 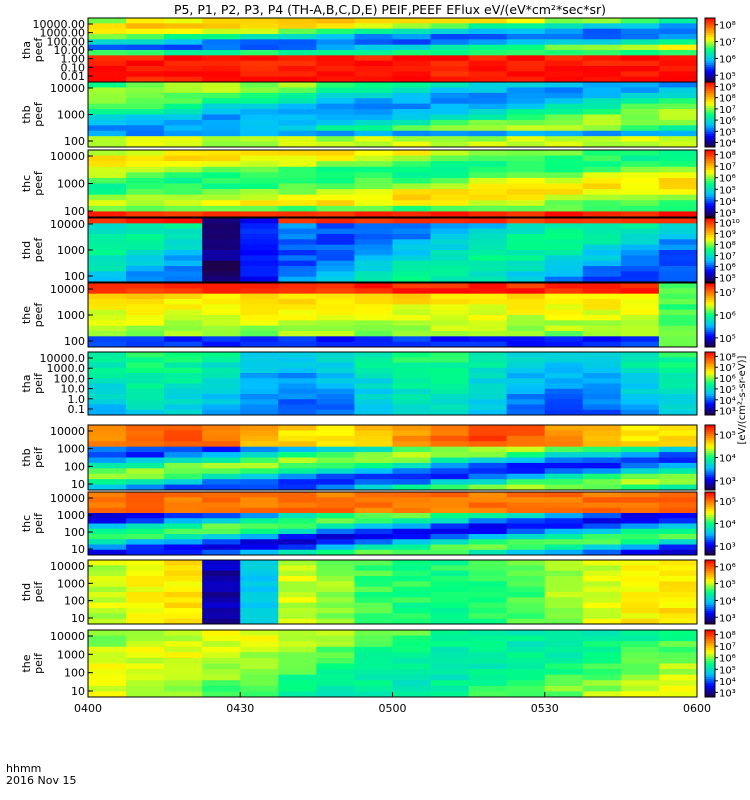 I want to click on y-tick-label: 100, so click(x=74, y=141).